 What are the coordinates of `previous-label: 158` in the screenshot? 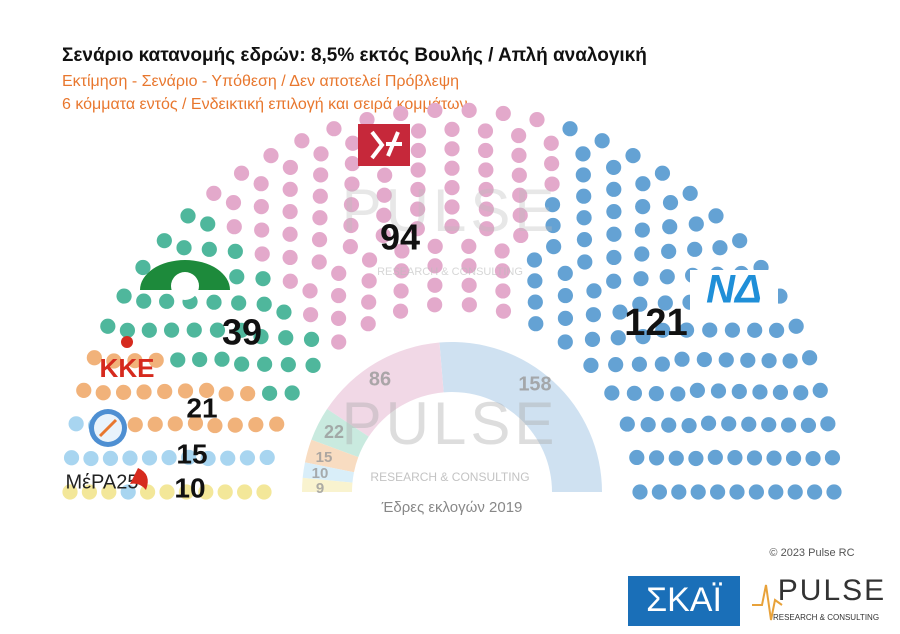 It's located at (534, 384).